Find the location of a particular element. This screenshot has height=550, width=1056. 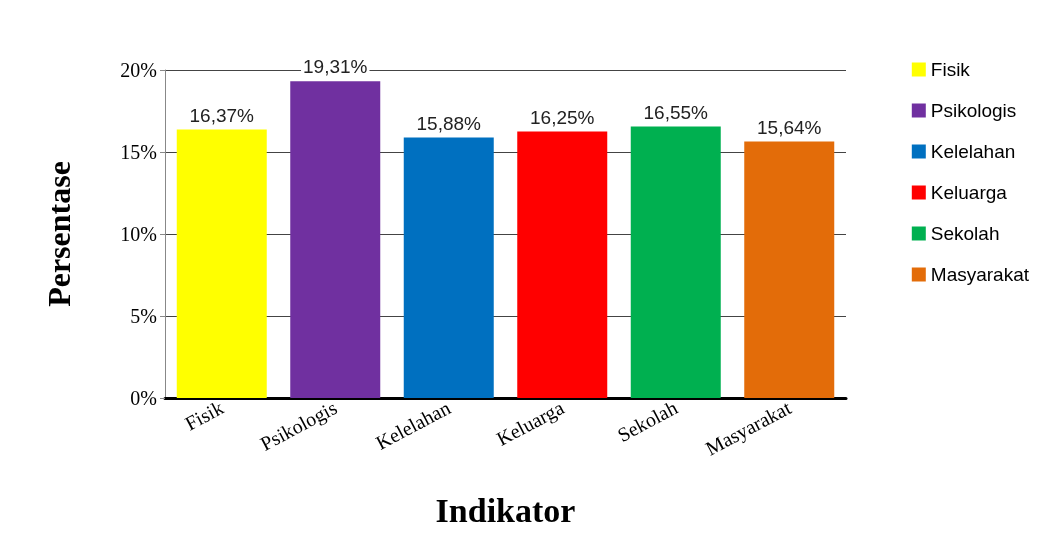

legend-label: Keluarga is located at coordinates (969, 192).